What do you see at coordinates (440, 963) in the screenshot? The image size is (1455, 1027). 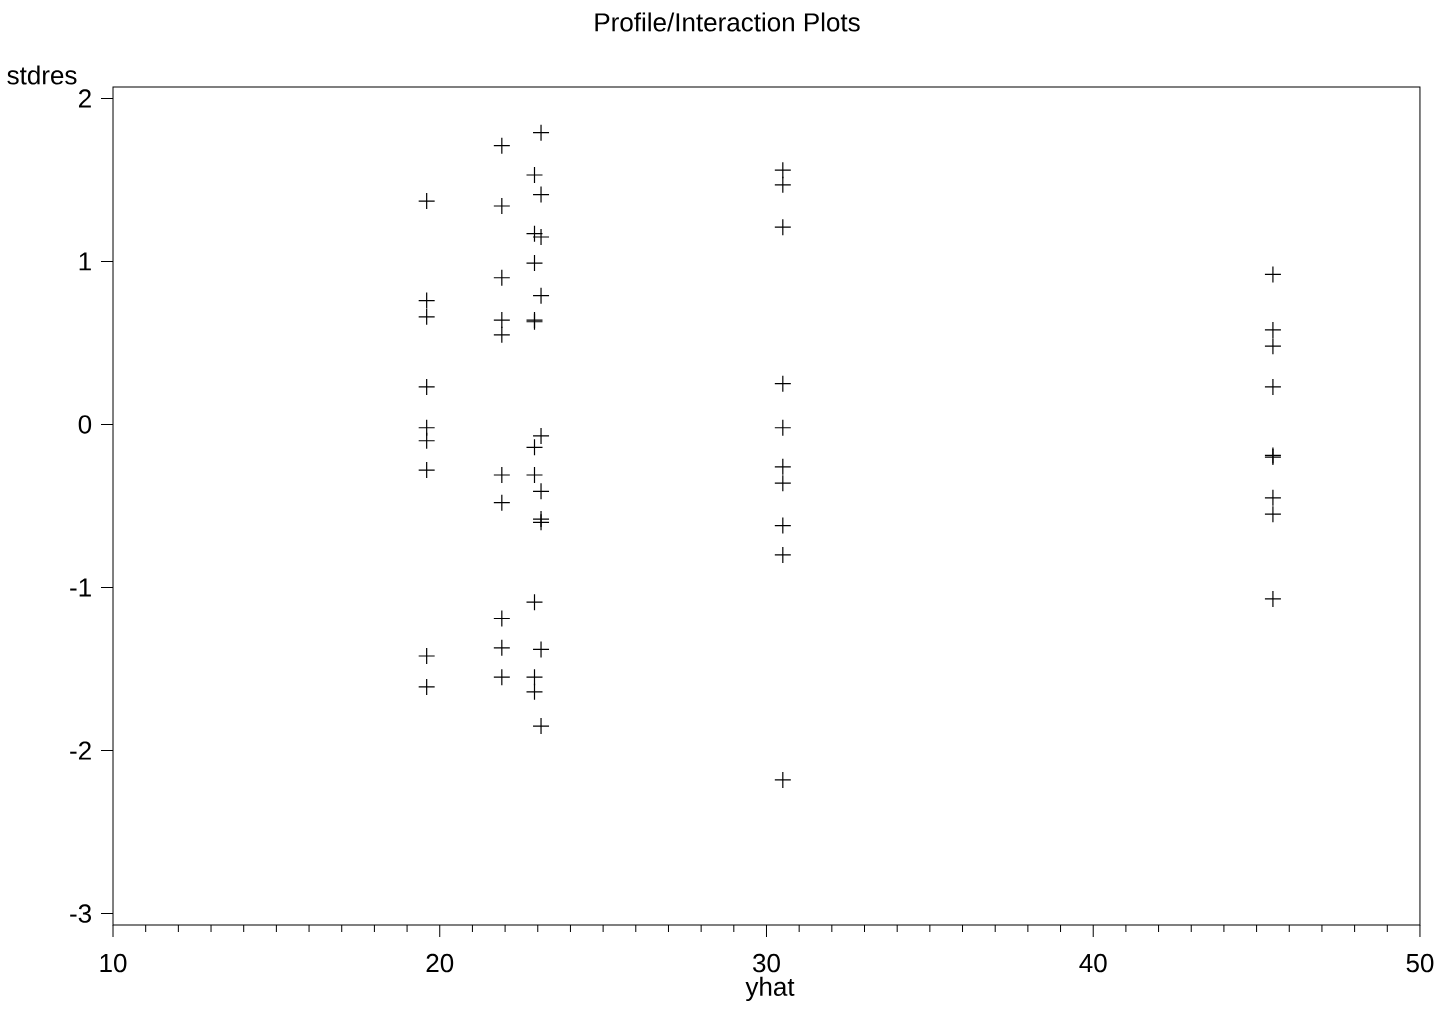 I see `x-tick-label: 20` at bounding box center [440, 963].